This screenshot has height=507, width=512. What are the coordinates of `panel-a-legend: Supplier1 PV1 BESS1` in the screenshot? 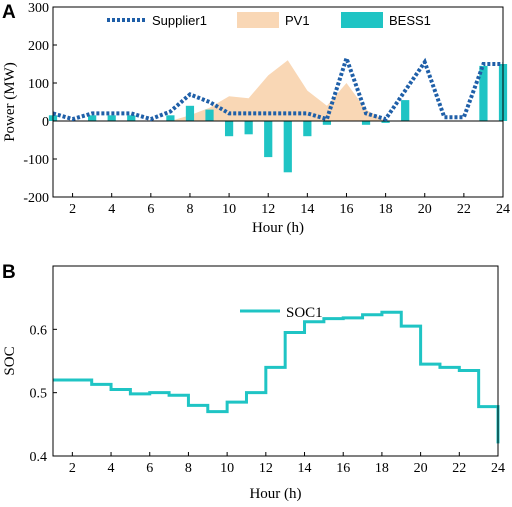 It's located at (269, 20).